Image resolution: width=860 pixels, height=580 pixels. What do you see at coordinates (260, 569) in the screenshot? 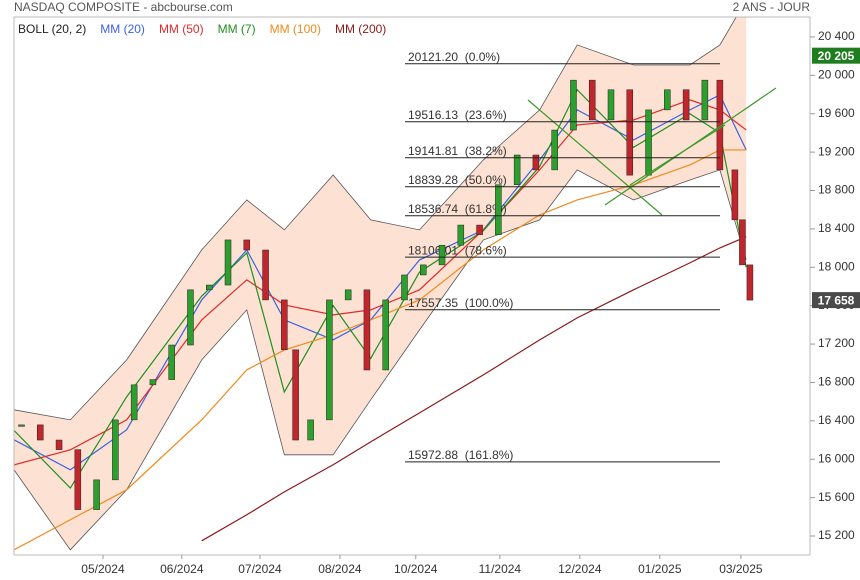
I see `x-tick-label: 07/2024` at bounding box center [260, 569].